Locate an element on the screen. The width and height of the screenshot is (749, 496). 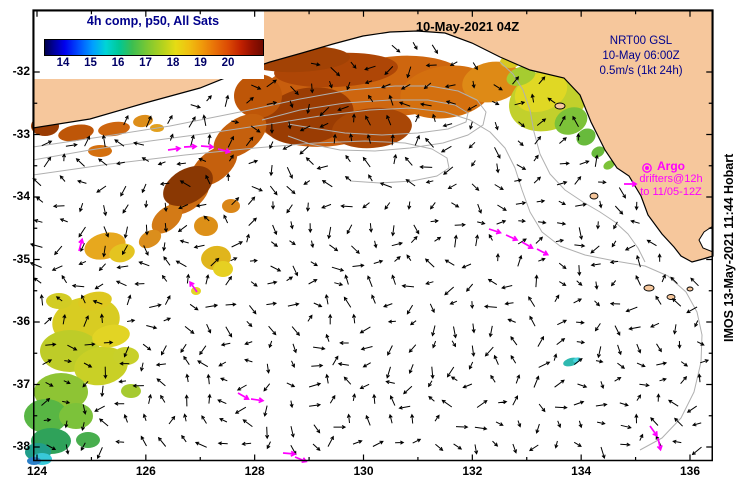
y-axis-tick-label: -35 is located at coordinates (21, 258).